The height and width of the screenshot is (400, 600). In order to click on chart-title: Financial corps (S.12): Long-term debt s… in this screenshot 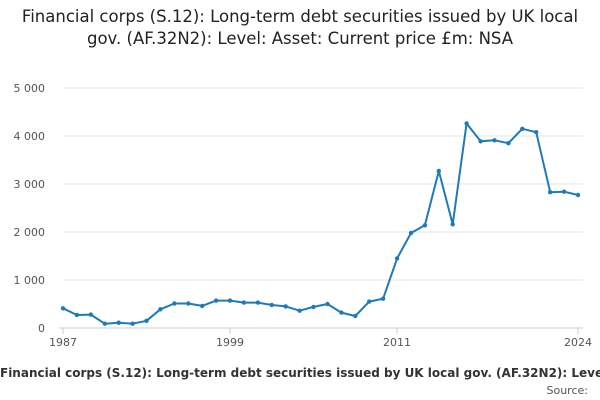, I will do `click(300, 27)`.